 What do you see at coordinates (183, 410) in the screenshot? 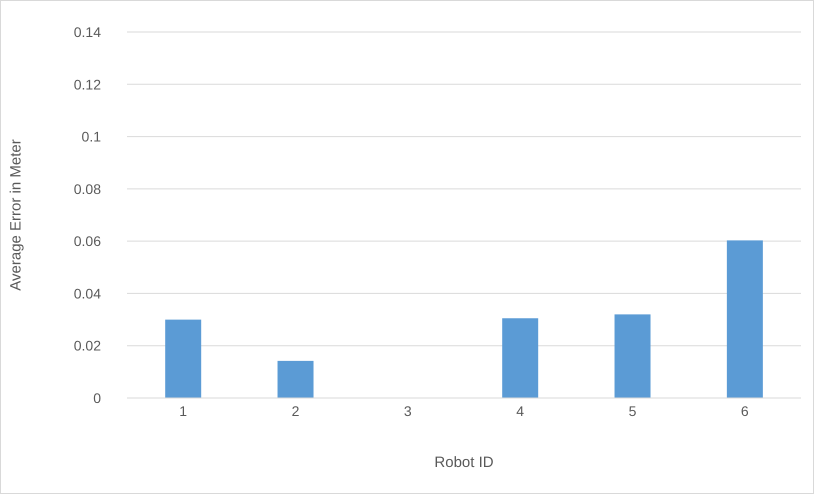
I see `x-tick-label: 1` at bounding box center [183, 410].